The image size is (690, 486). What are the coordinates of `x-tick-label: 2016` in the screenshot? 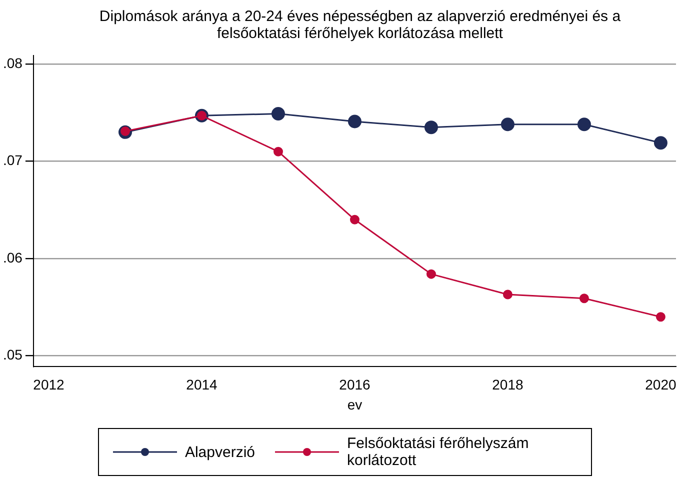 It's located at (355, 384).